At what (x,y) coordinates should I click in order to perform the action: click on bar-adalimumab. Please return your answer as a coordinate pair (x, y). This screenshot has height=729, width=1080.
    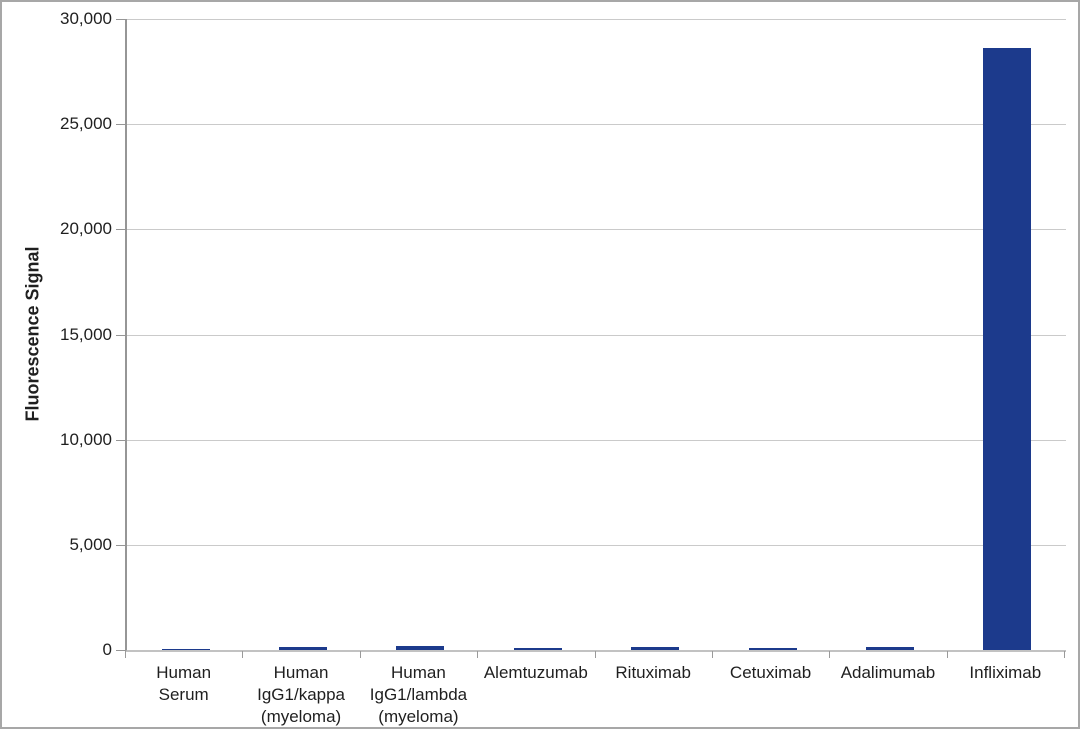
    Looking at the image, I should click on (889, 648).